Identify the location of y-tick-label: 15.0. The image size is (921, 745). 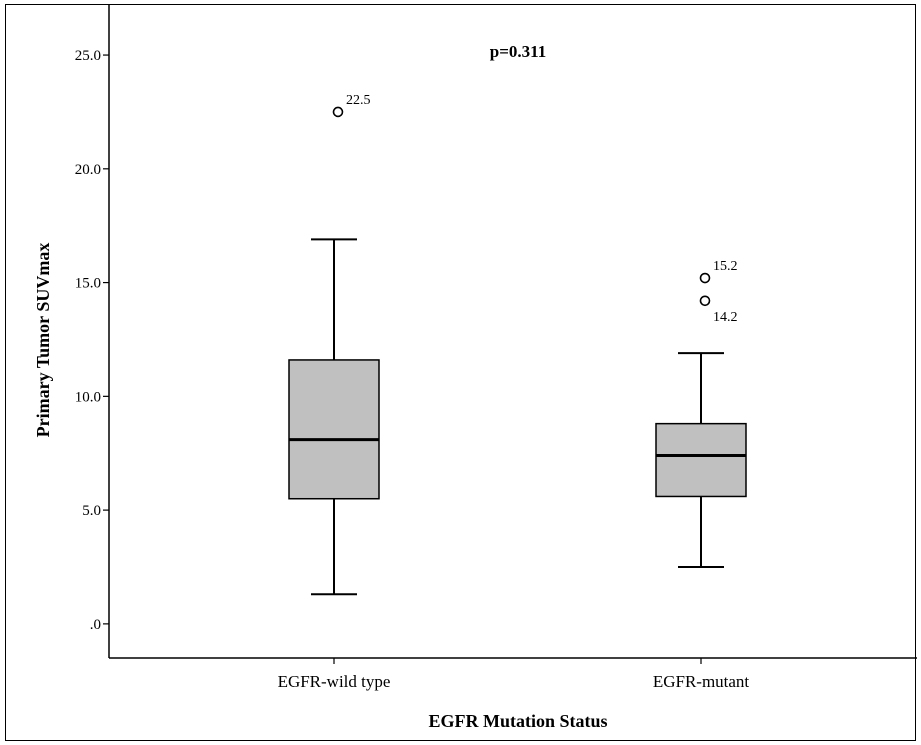
(88, 284).